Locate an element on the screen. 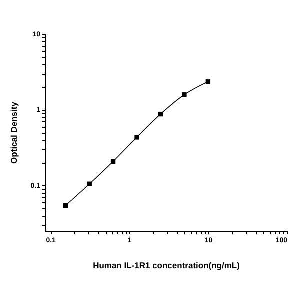 The image size is (300, 300). y-axis-title: Optical Density is located at coordinates (13, 133).